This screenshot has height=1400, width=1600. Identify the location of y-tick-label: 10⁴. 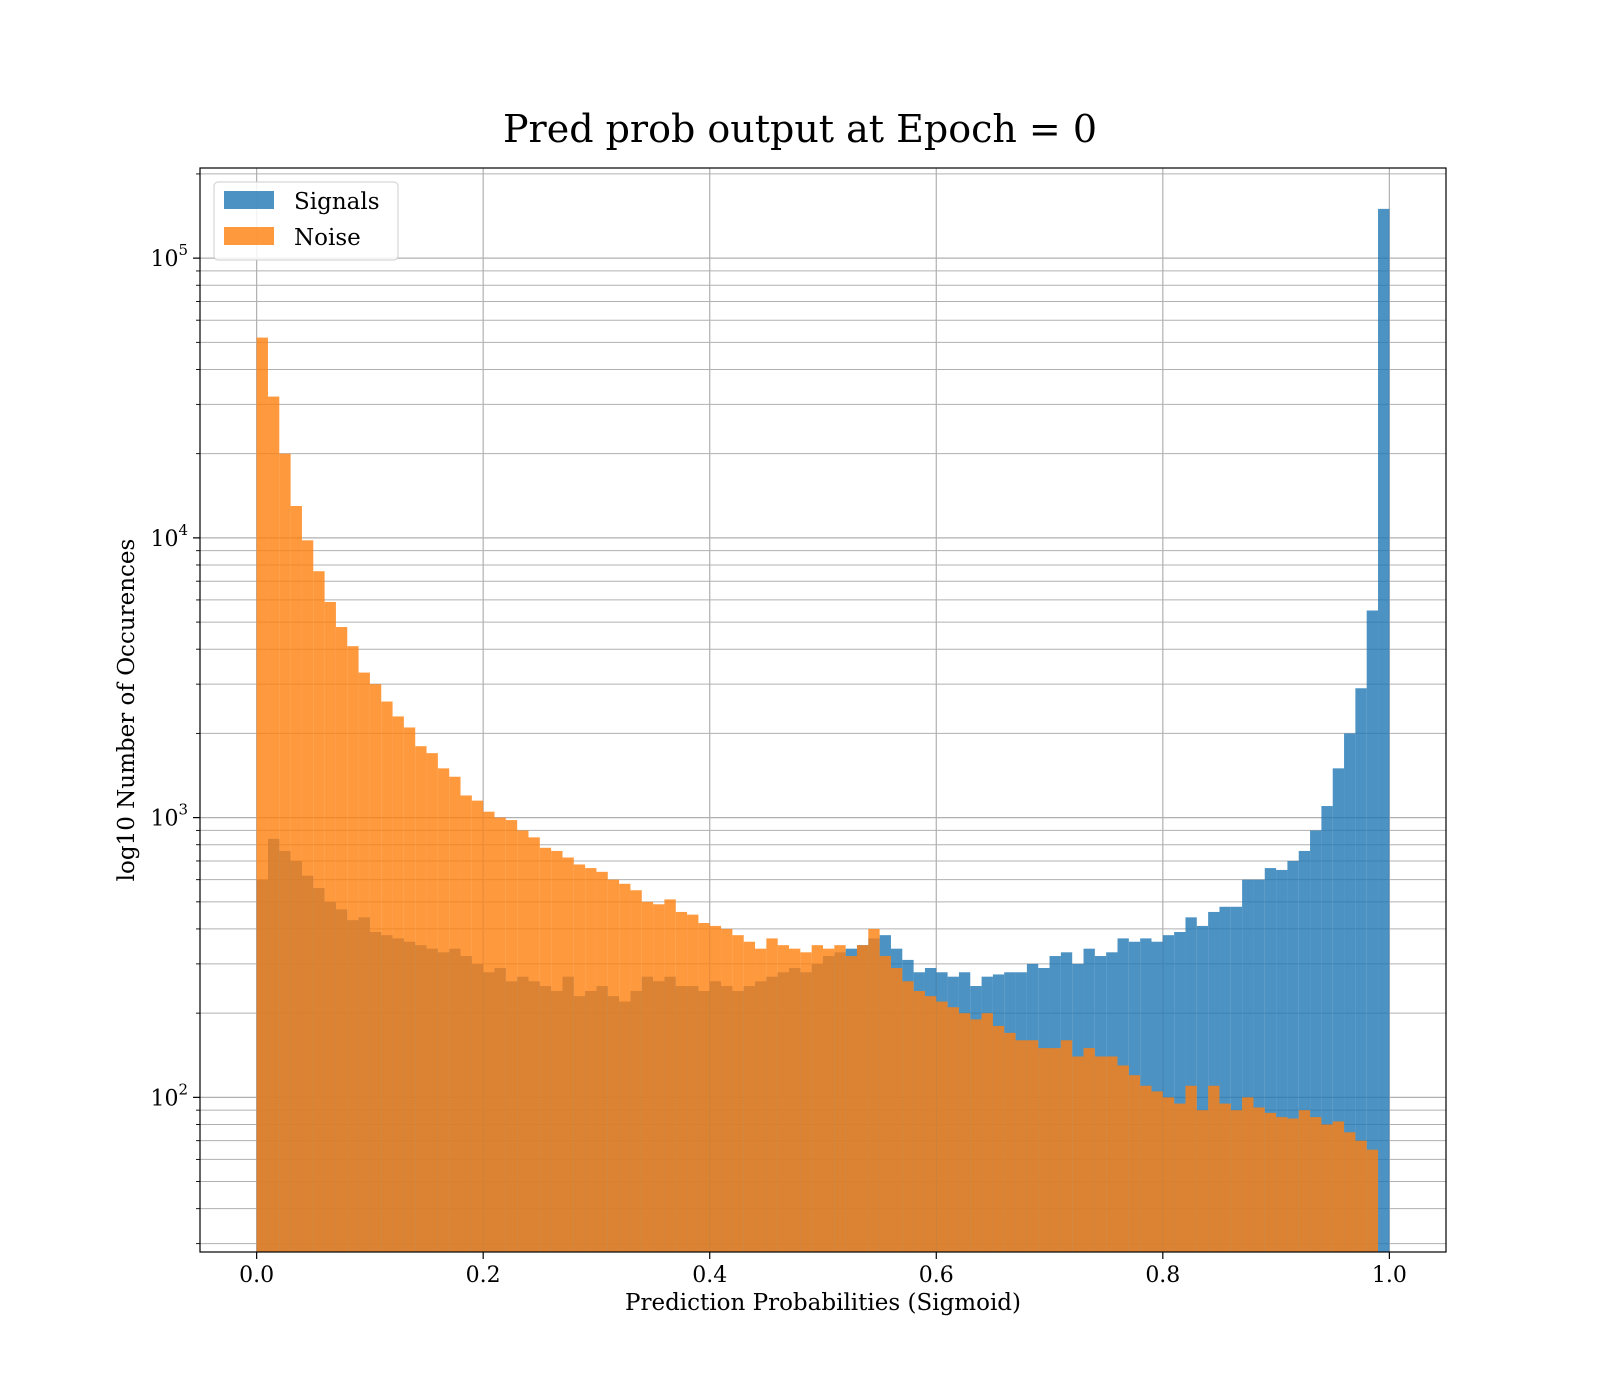
(169, 536).